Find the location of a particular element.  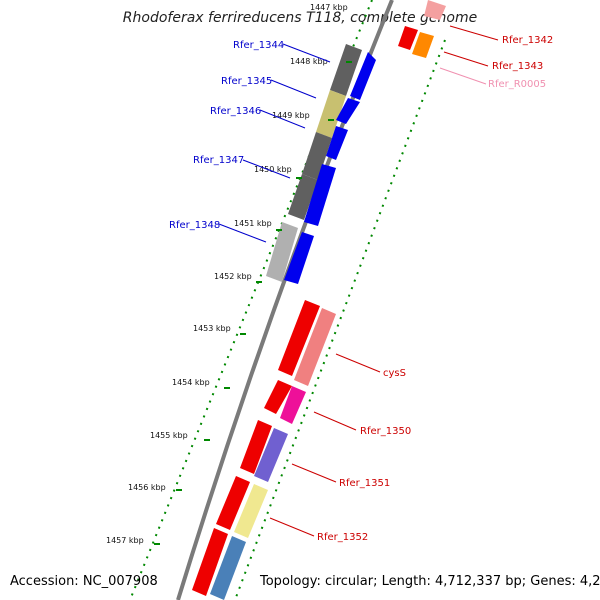

gene-block-cyss is located at coordinates (315, 347).